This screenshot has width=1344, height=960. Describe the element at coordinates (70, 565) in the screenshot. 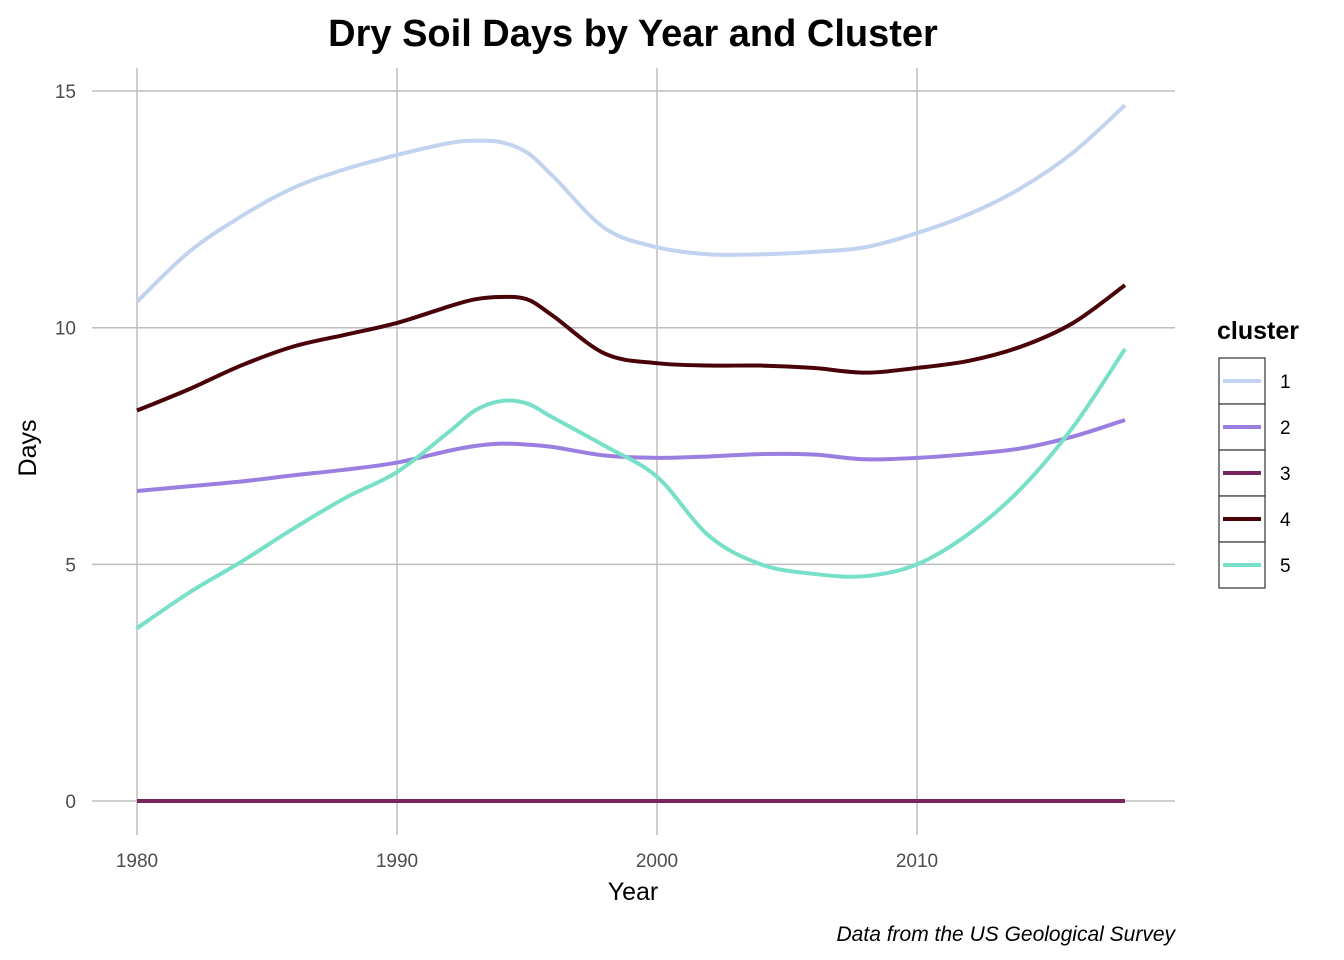

I see `y-tick-label: 5` at that location.